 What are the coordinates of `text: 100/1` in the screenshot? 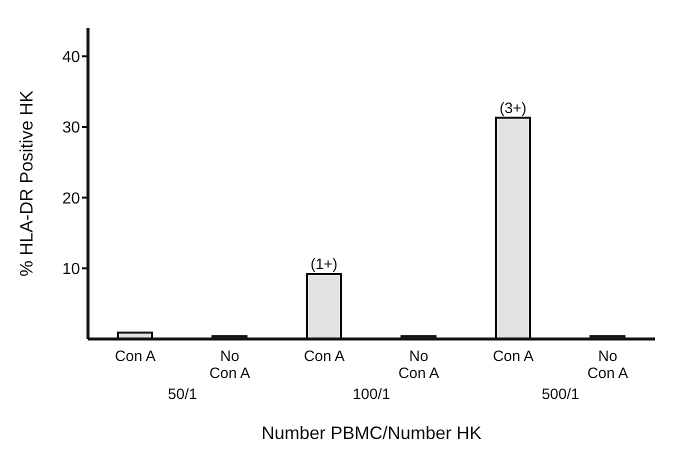 It's located at (371, 394).